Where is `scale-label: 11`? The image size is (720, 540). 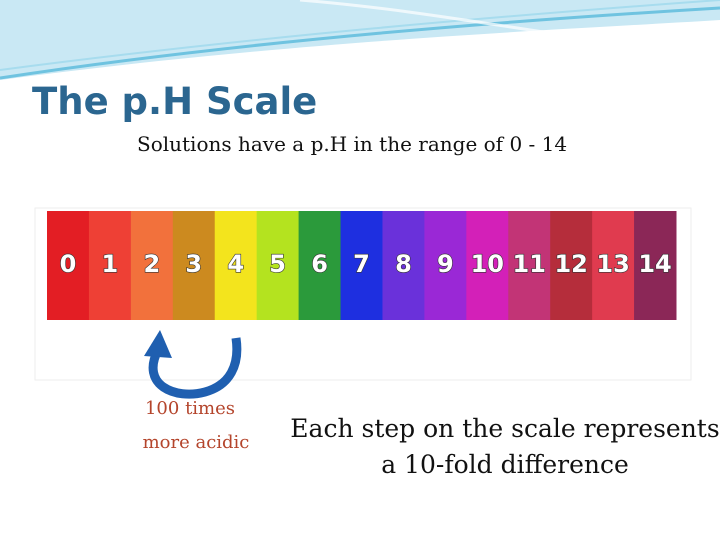
scale-label: 11 is located at coordinates (529, 264).